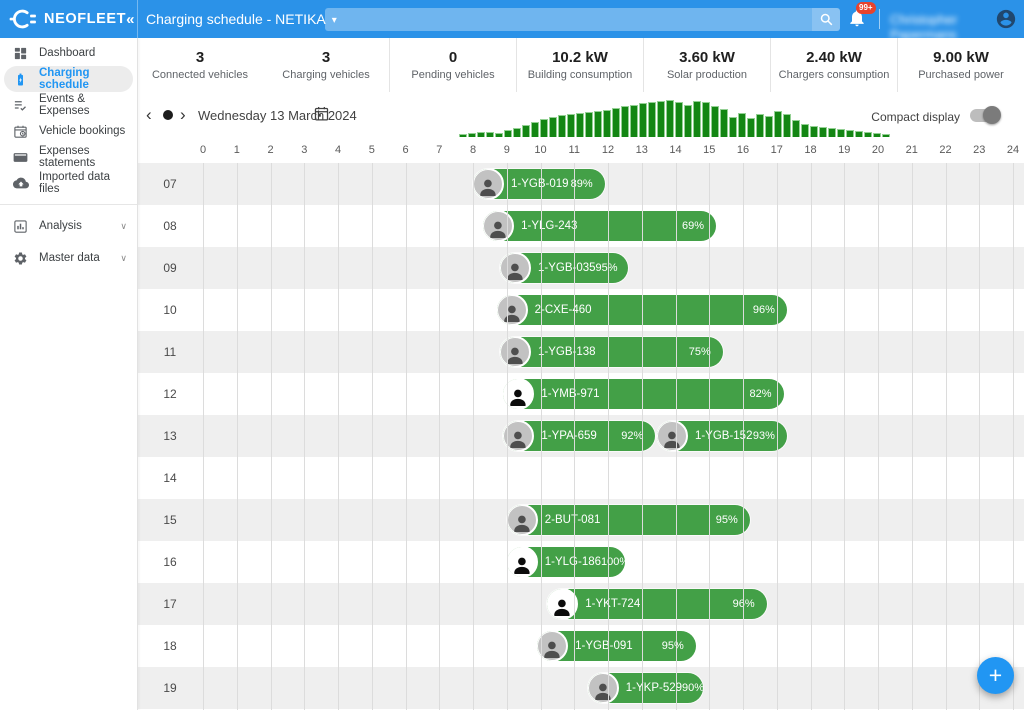 The width and height of the screenshot is (1024, 710). What do you see at coordinates (170, 520) in the screenshot?
I see `row-label: 15` at bounding box center [170, 520].